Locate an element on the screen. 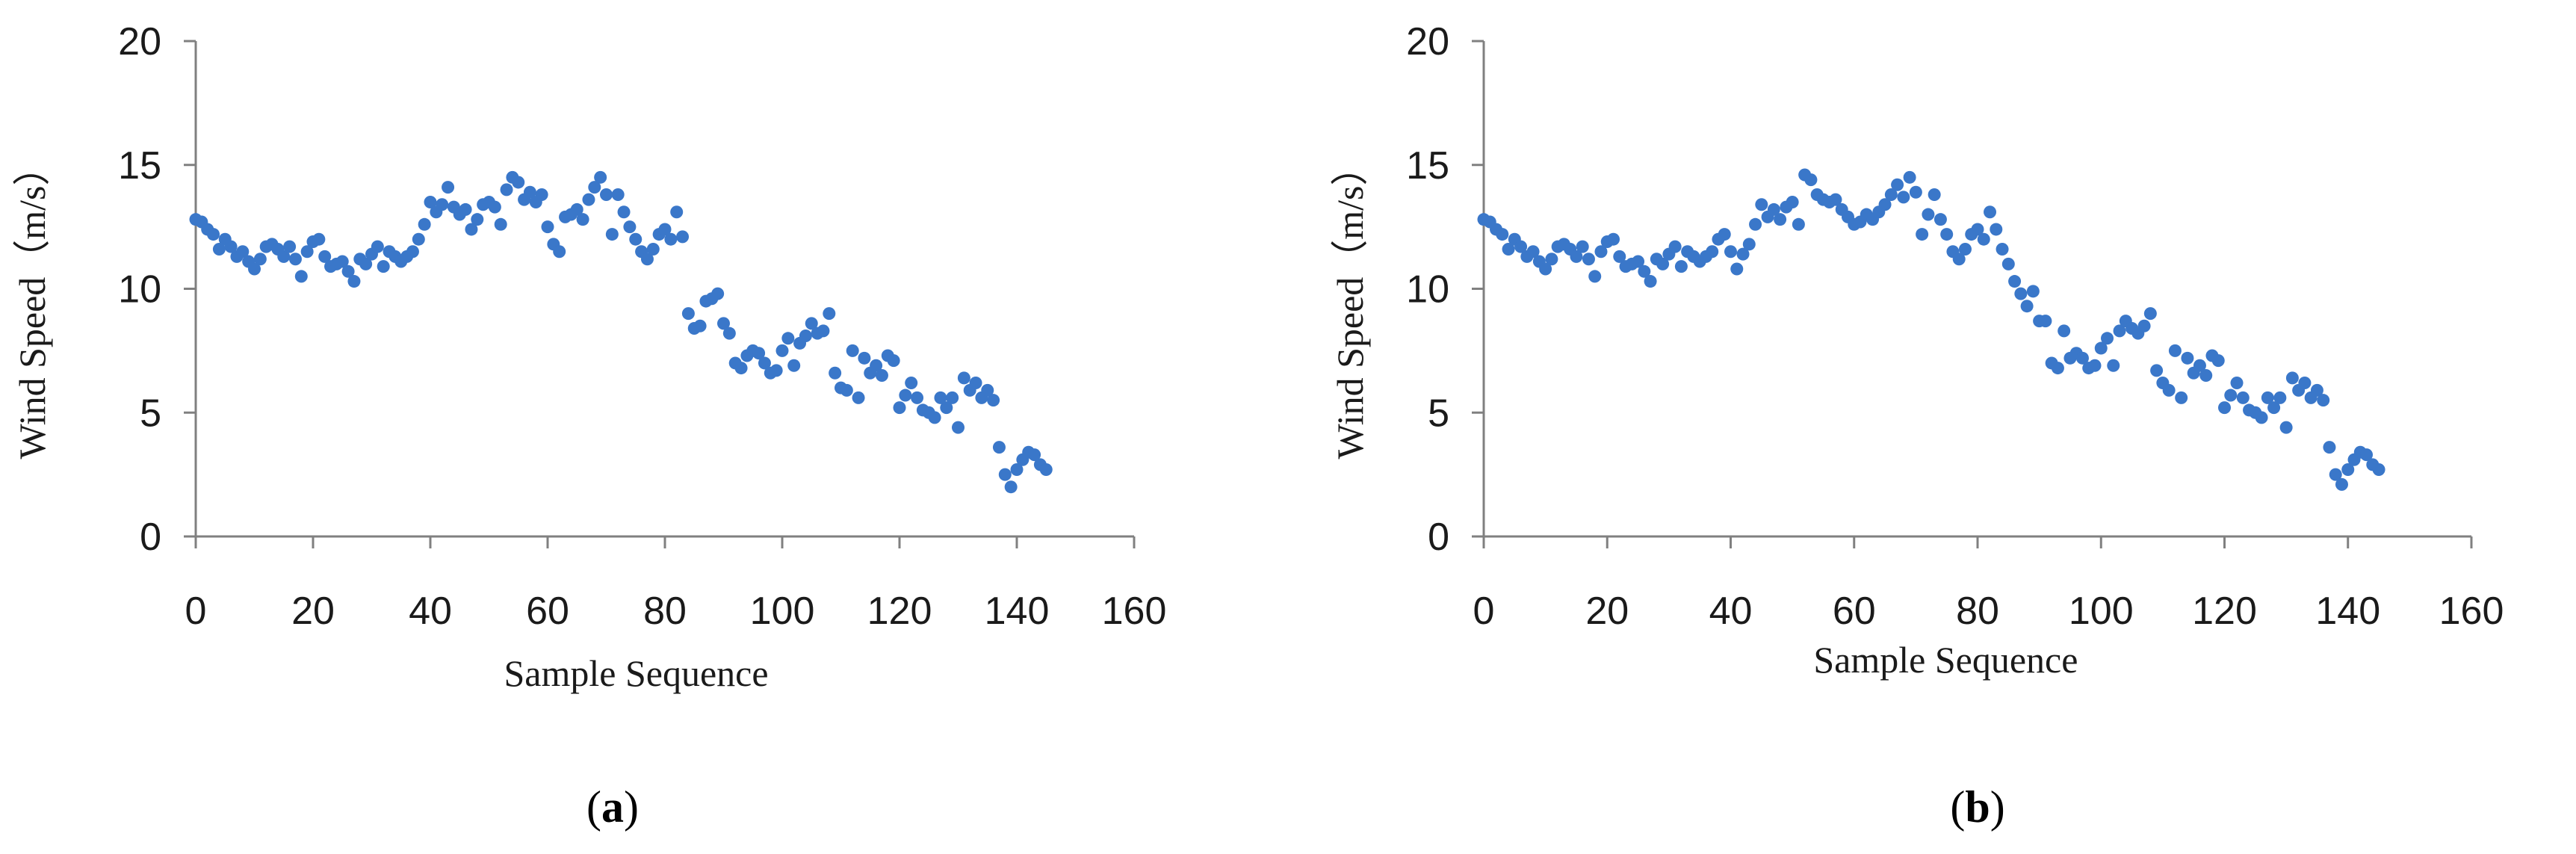 This screenshot has width=2576, height=854. x-tick-label: 60 is located at coordinates (547, 611).